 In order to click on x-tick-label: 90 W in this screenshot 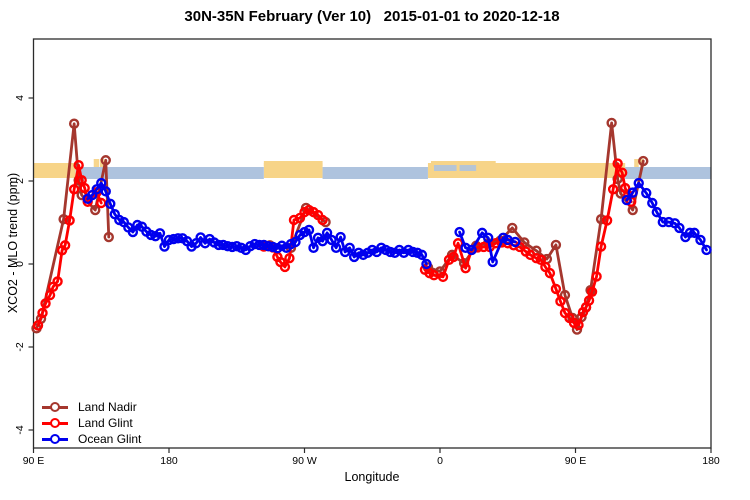, I will do `click(304, 461)`.